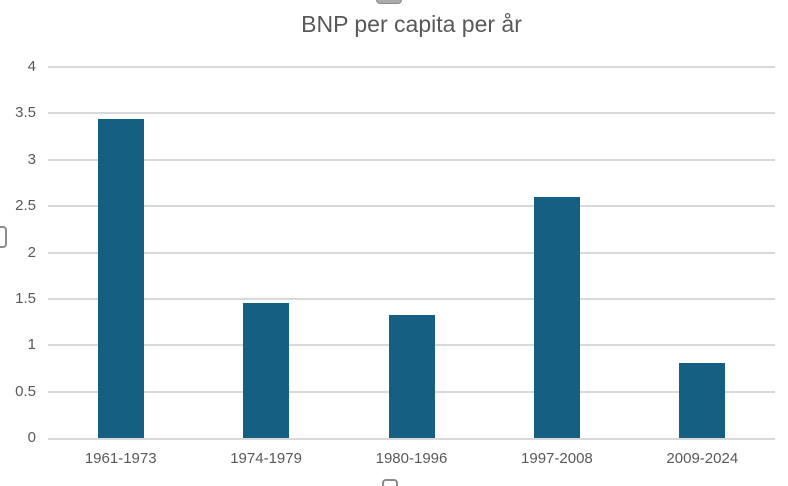 Image resolution: width=788 pixels, height=486 pixels. I want to click on y-axis-tick-label: 3.5, so click(25, 113).